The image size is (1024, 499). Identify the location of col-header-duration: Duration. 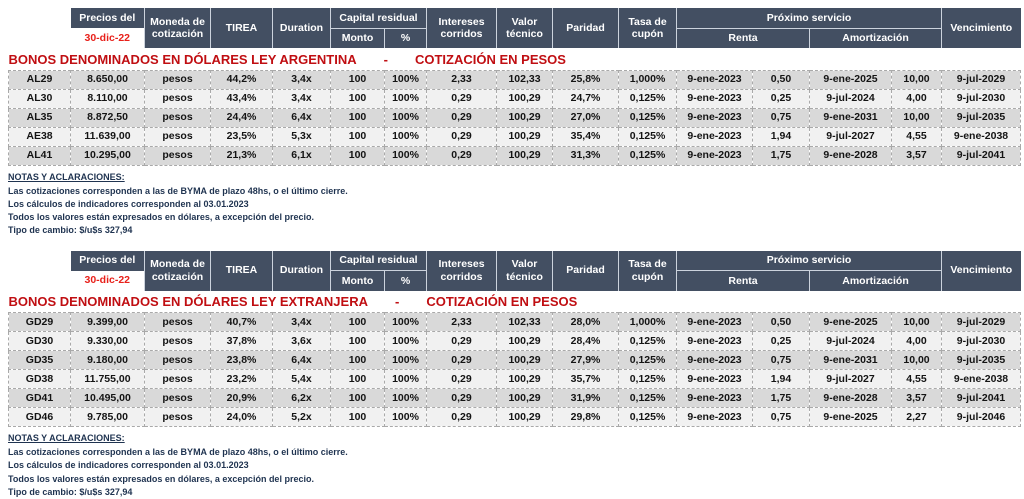
(301, 270).